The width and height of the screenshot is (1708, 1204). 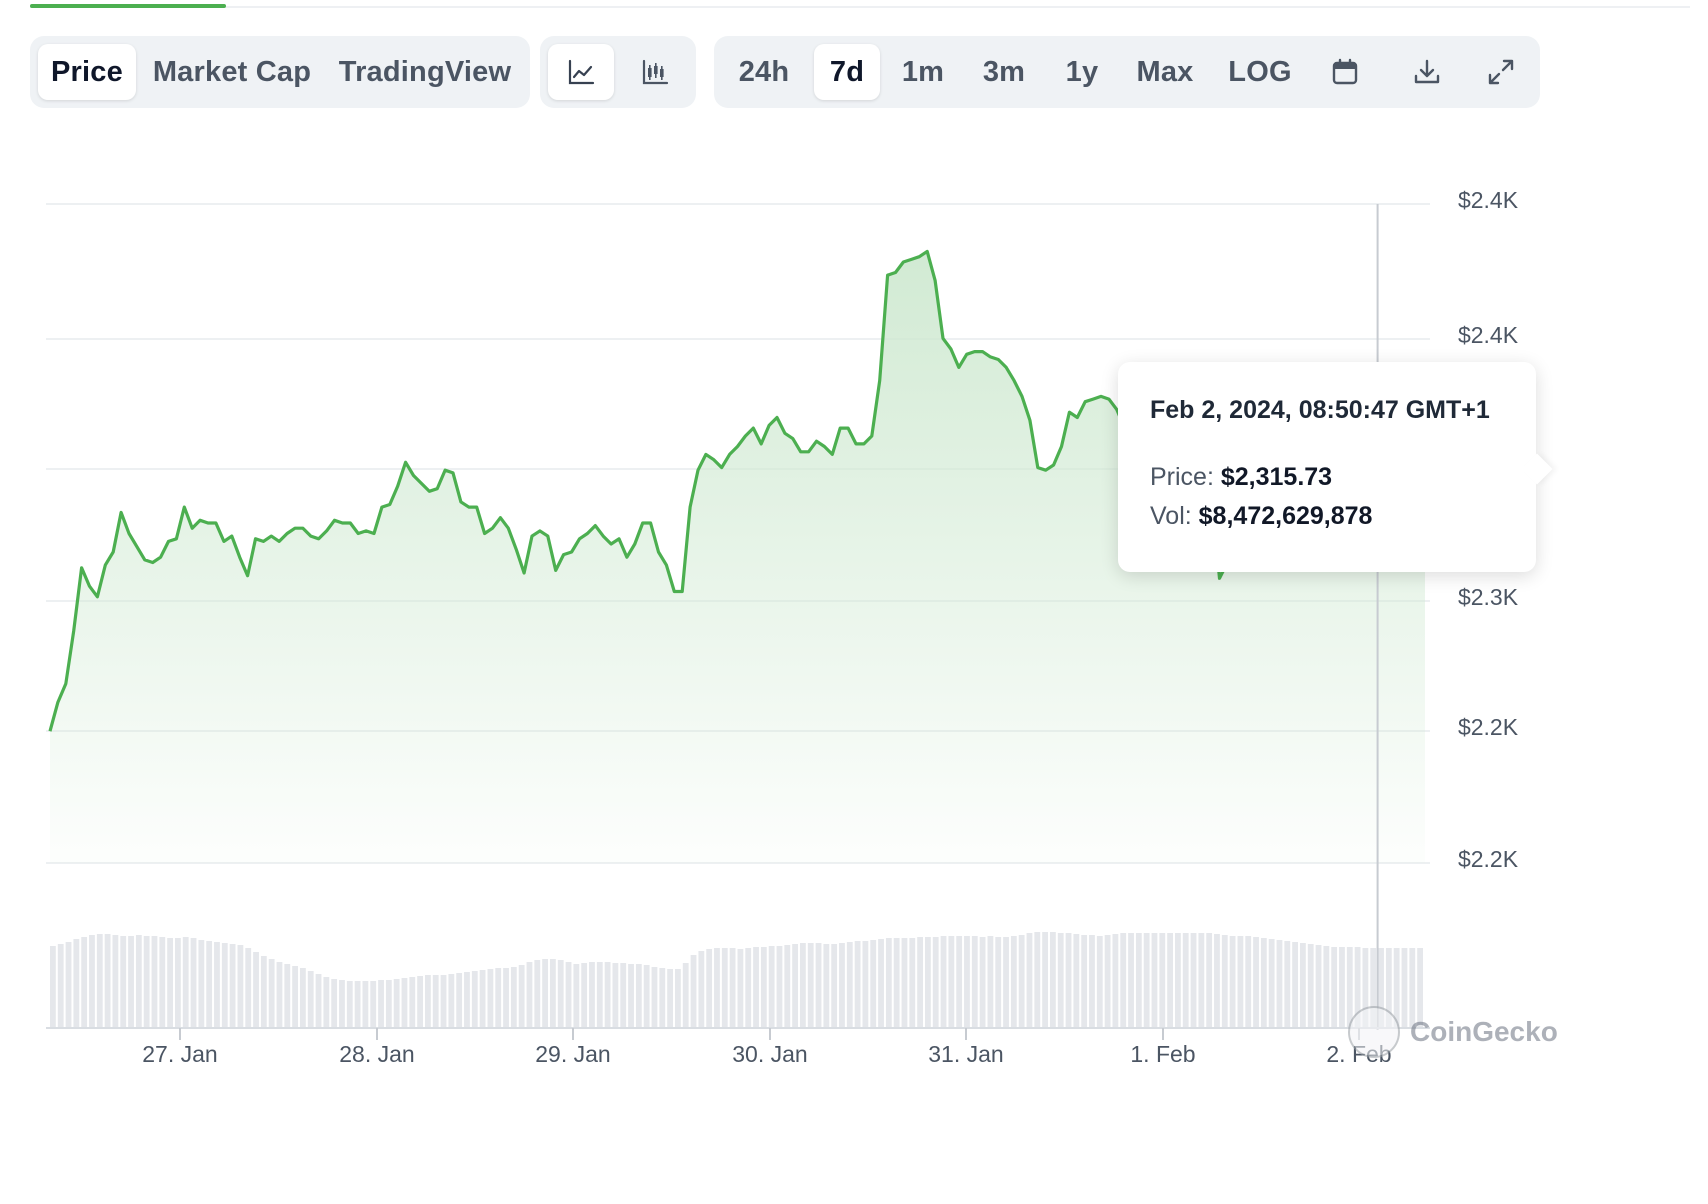 What do you see at coordinates (232, 71) in the screenshot?
I see `tab-market-cap: Market Cap` at bounding box center [232, 71].